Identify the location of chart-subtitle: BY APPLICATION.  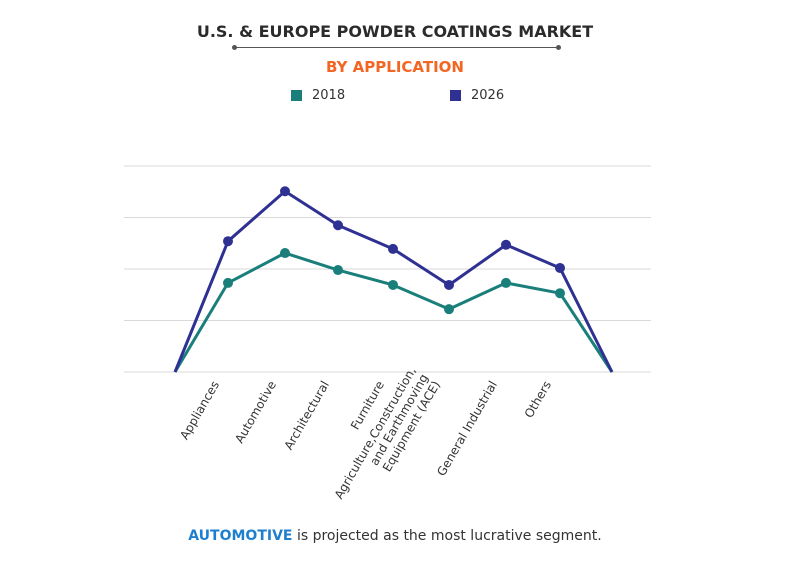
(394, 67).